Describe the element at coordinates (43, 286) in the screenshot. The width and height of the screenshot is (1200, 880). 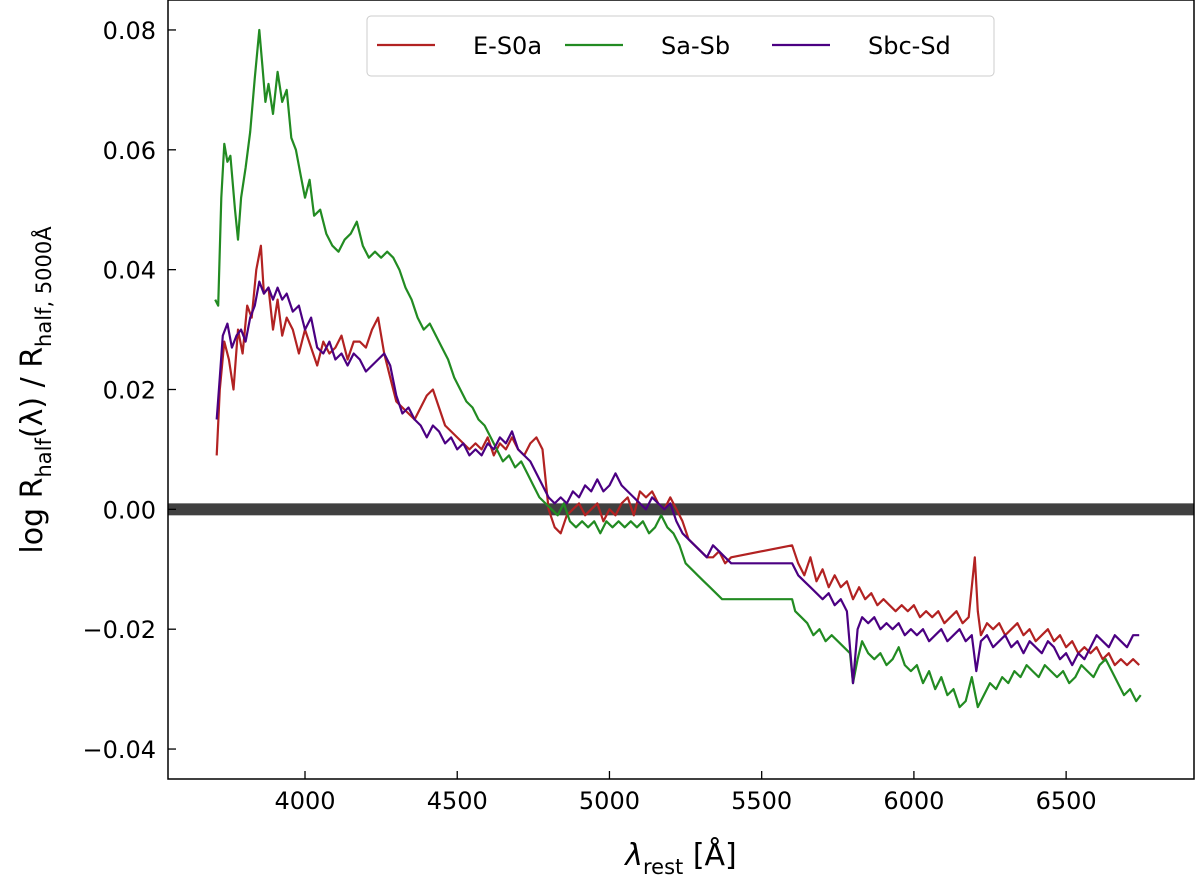
I see `y-axis-subscript-2: half, 5000Å` at that location.